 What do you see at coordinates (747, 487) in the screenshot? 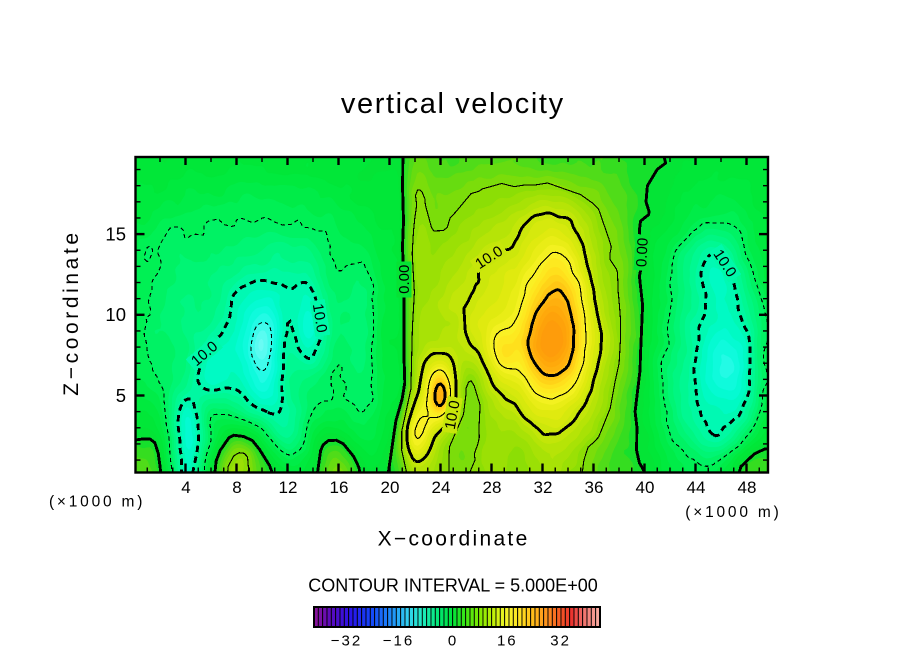
I see `svg-text: 48` at bounding box center [747, 487].